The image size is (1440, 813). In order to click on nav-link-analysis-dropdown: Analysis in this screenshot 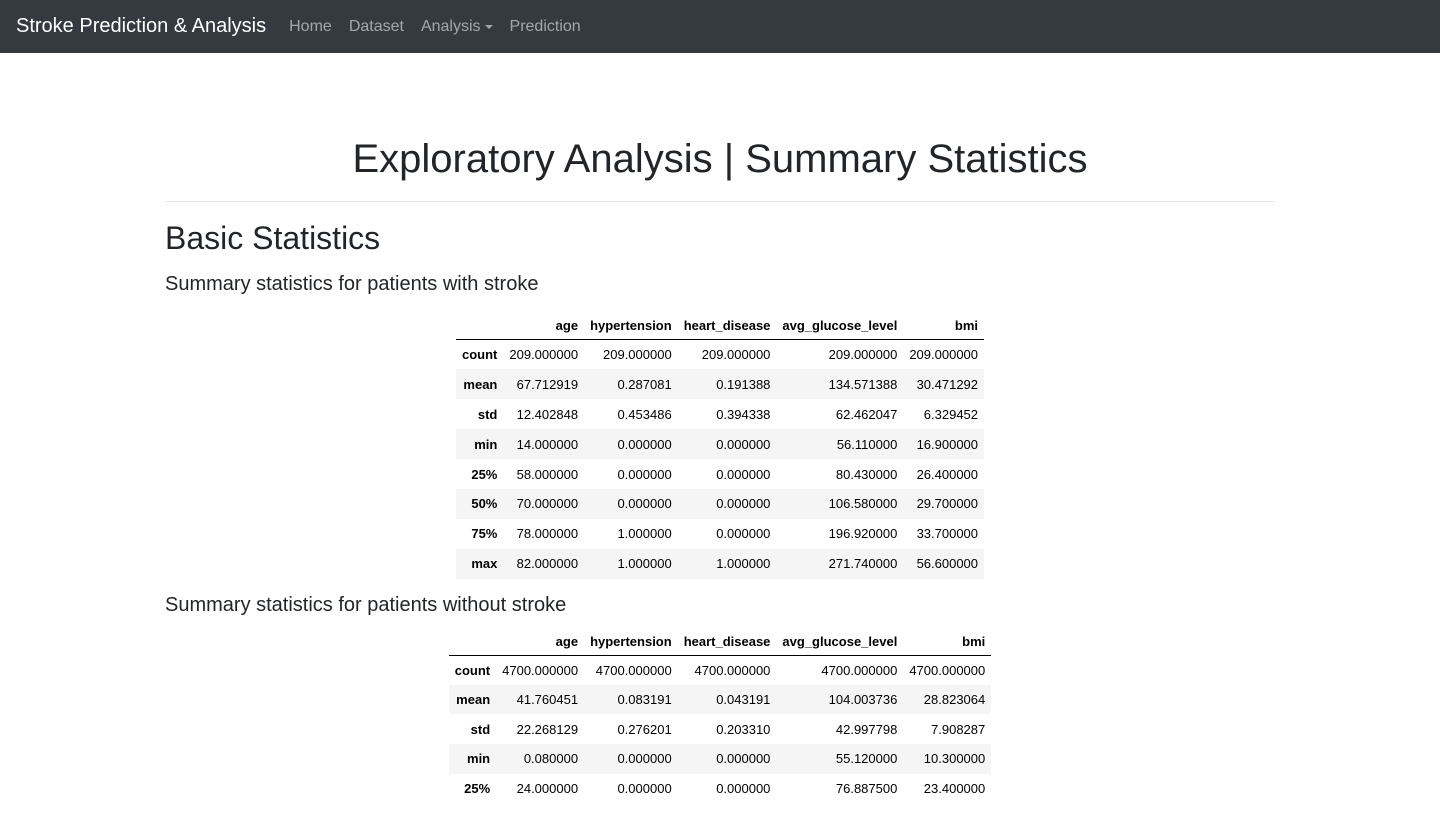, I will do `click(457, 27)`.